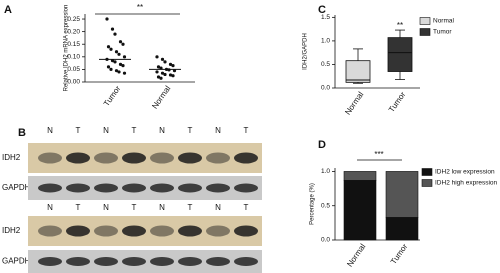 This screenshot has width=500, height=273. What do you see at coordinates (444, 21) in the screenshot?
I see `legend-label: Normal` at bounding box center [444, 21].